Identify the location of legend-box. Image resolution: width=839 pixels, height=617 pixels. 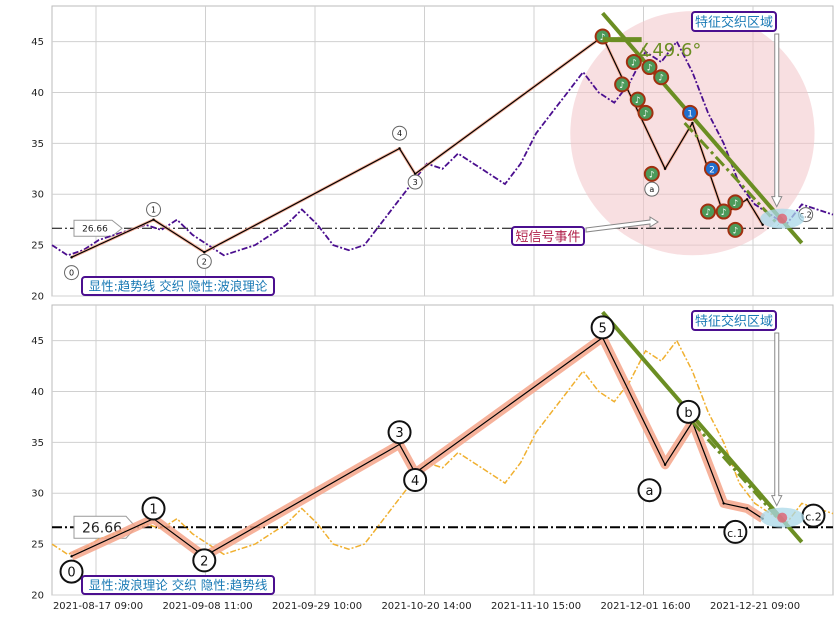
(178, 286).